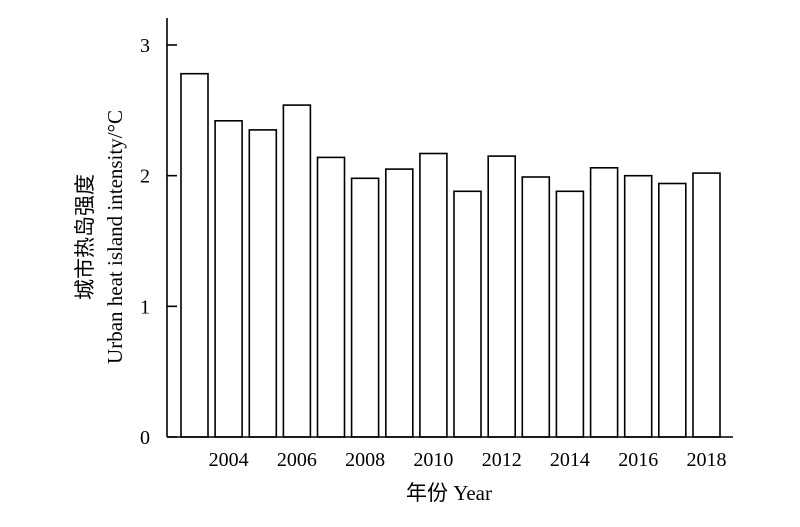 Image resolution: width=800 pixels, height=527 pixels. I want to click on y-tick-label-0: 0, so click(145, 438).